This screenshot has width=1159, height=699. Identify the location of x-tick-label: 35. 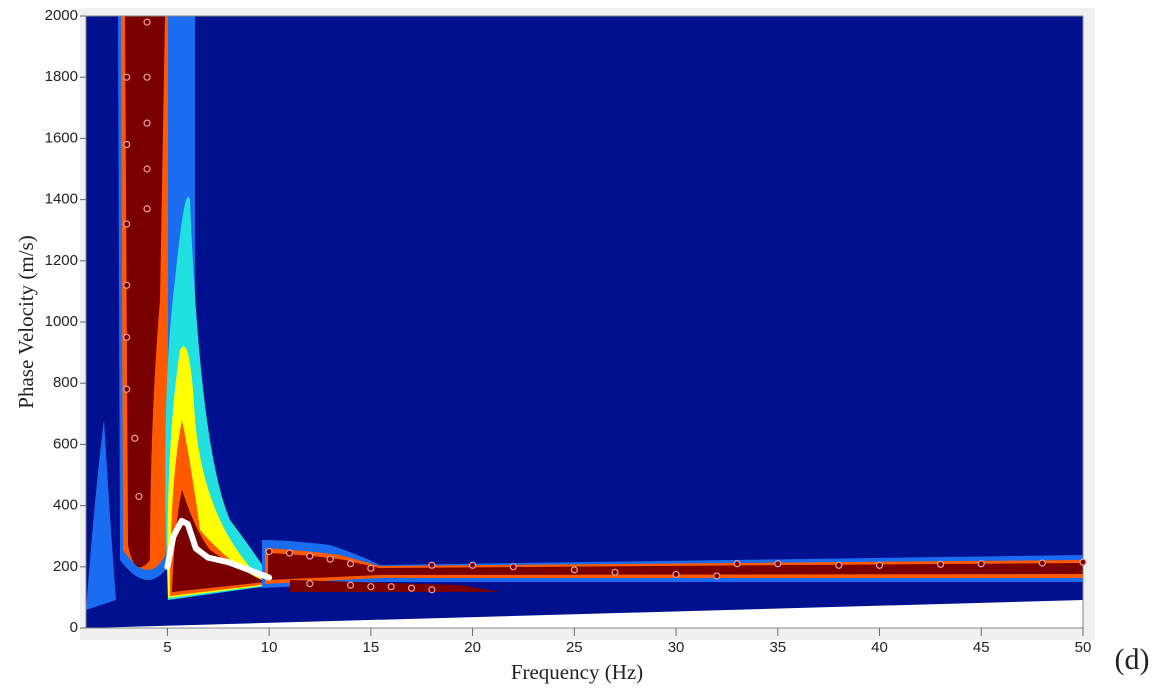
(777, 647).